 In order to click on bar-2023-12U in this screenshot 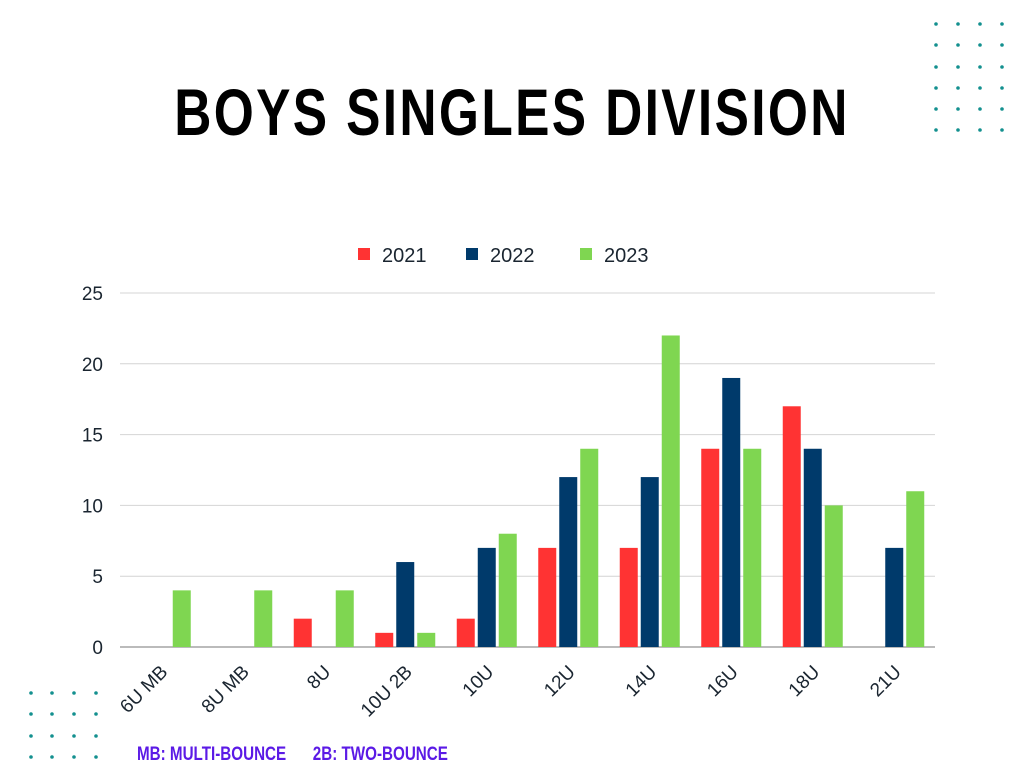, I will do `click(589, 547)`.